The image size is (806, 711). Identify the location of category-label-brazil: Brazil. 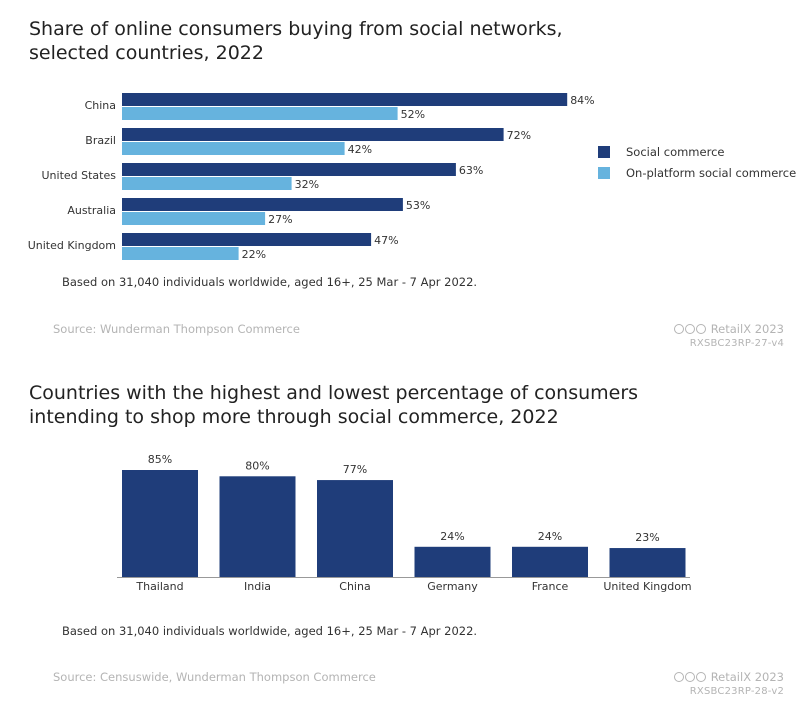
(100, 140).